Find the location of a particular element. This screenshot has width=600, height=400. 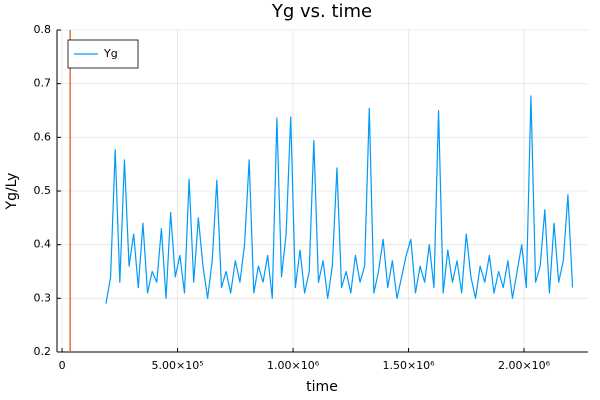

y-tick-label: 0.2 is located at coordinates (43, 351).